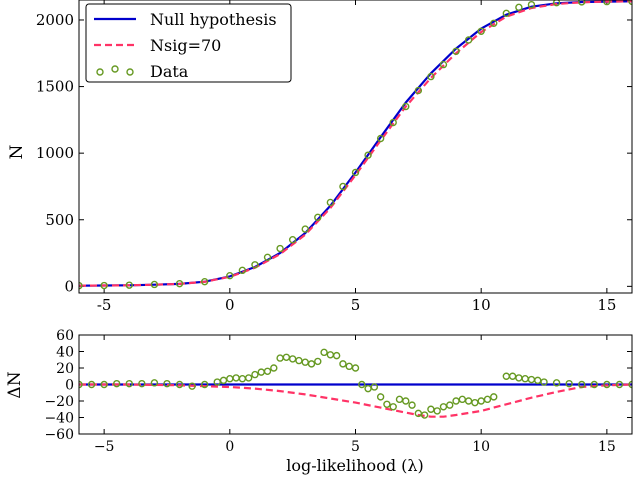 This screenshot has height=481, width=633. I want to click on top-y-tick-label: 500, so click(59, 220).